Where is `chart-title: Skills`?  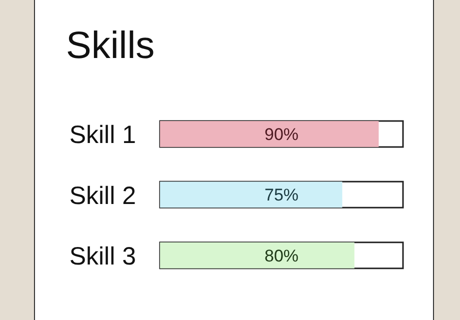 chart-title: Skills is located at coordinates (110, 46).